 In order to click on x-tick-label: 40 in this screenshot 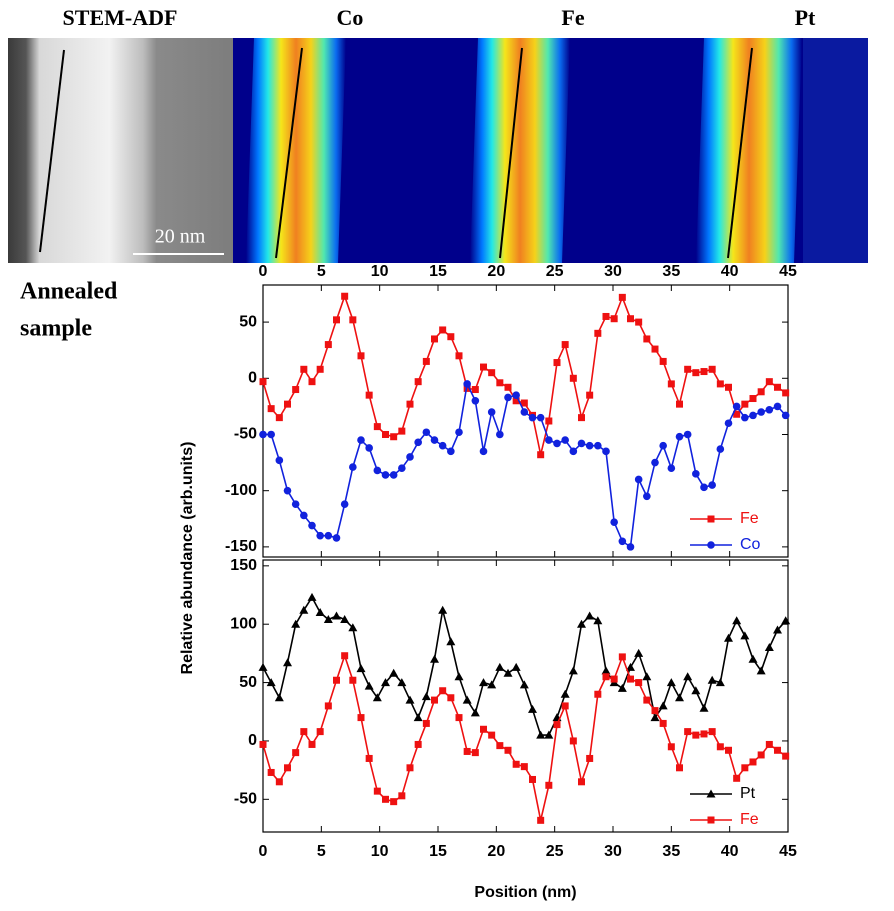, I will do `click(730, 851)`.